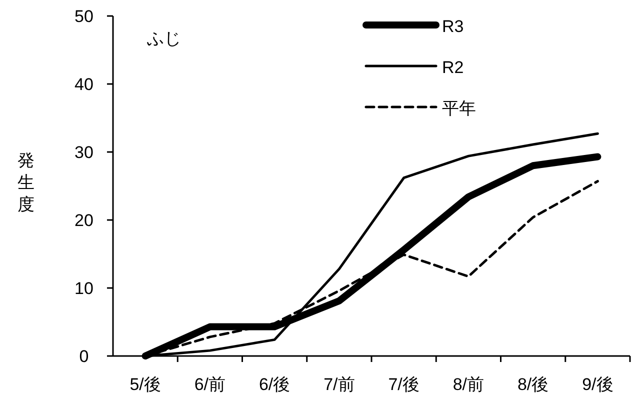  What do you see at coordinates (453, 67) in the screenshot?
I see `legend-label: R2` at bounding box center [453, 67].